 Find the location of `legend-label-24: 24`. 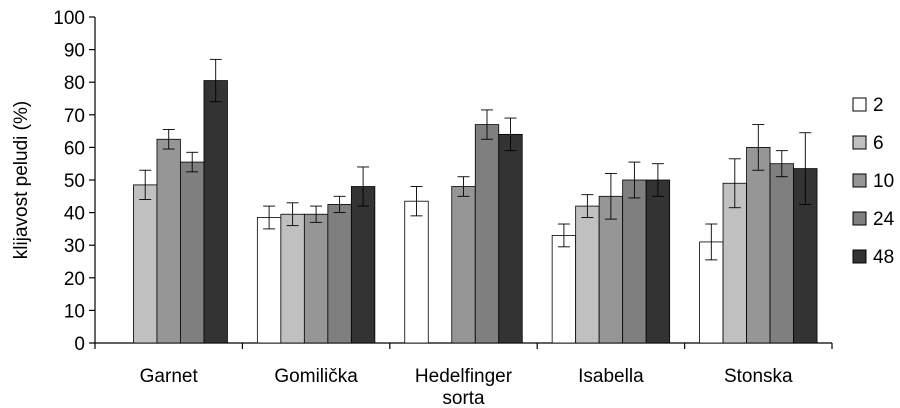

legend-label-24: 24 is located at coordinates (884, 219).